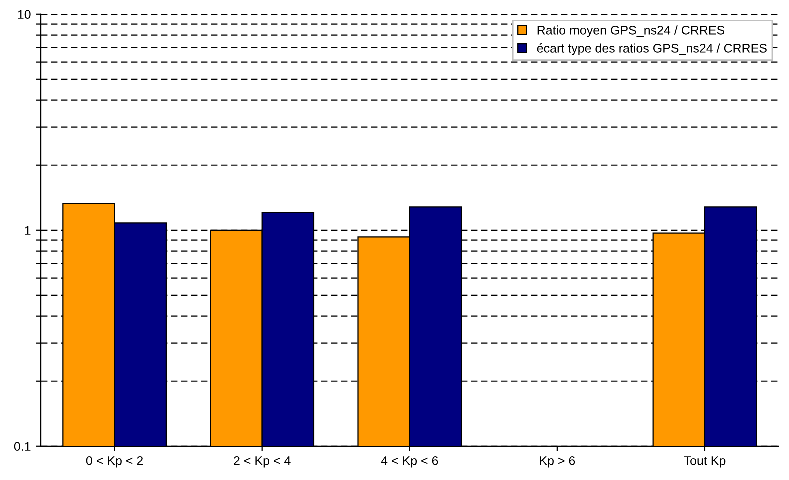  I want to click on x-tick-label: Tout Kp, so click(705, 462).